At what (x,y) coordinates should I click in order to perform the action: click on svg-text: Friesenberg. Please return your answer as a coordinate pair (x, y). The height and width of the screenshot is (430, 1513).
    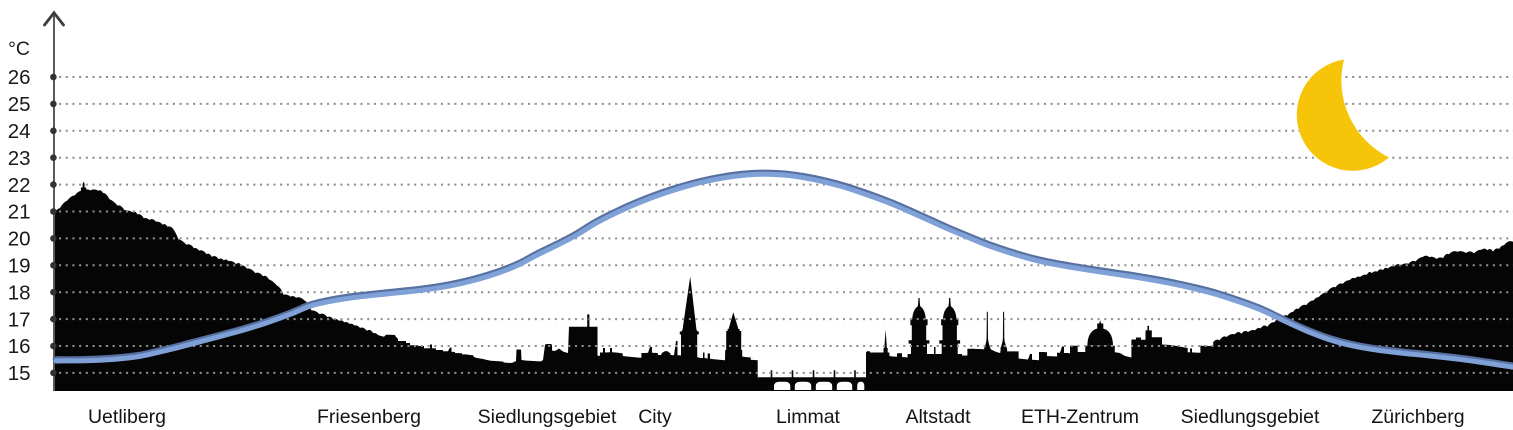
    Looking at the image, I should click on (369, 417).